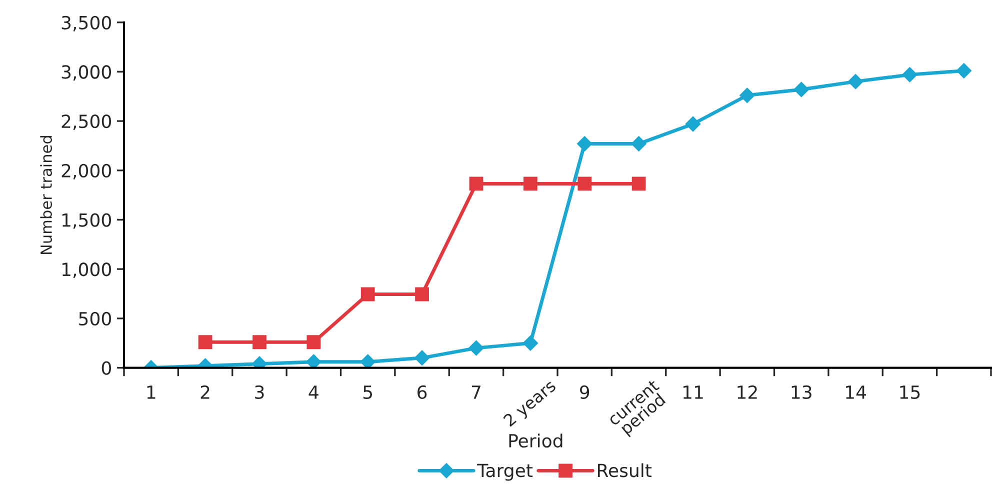 This screenshot has width=992, height=497. Describe the element at coordinates (856, 392) in the screenshot. I see `x-tick-label: 14` at that location.